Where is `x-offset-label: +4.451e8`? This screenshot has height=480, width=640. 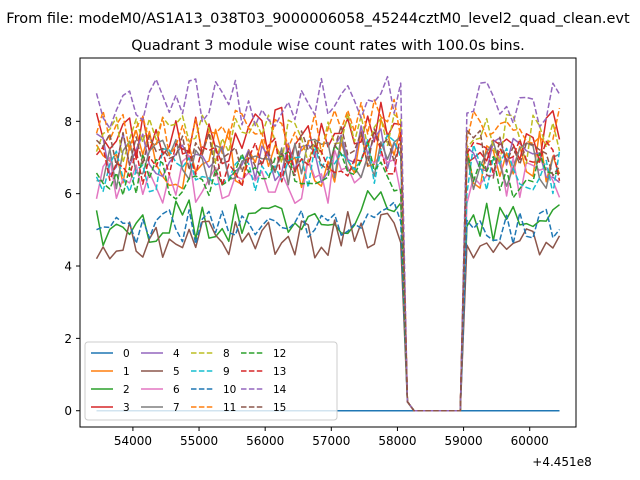
x-offset-label: +4.451e8 is located at coordinates (561, 462).